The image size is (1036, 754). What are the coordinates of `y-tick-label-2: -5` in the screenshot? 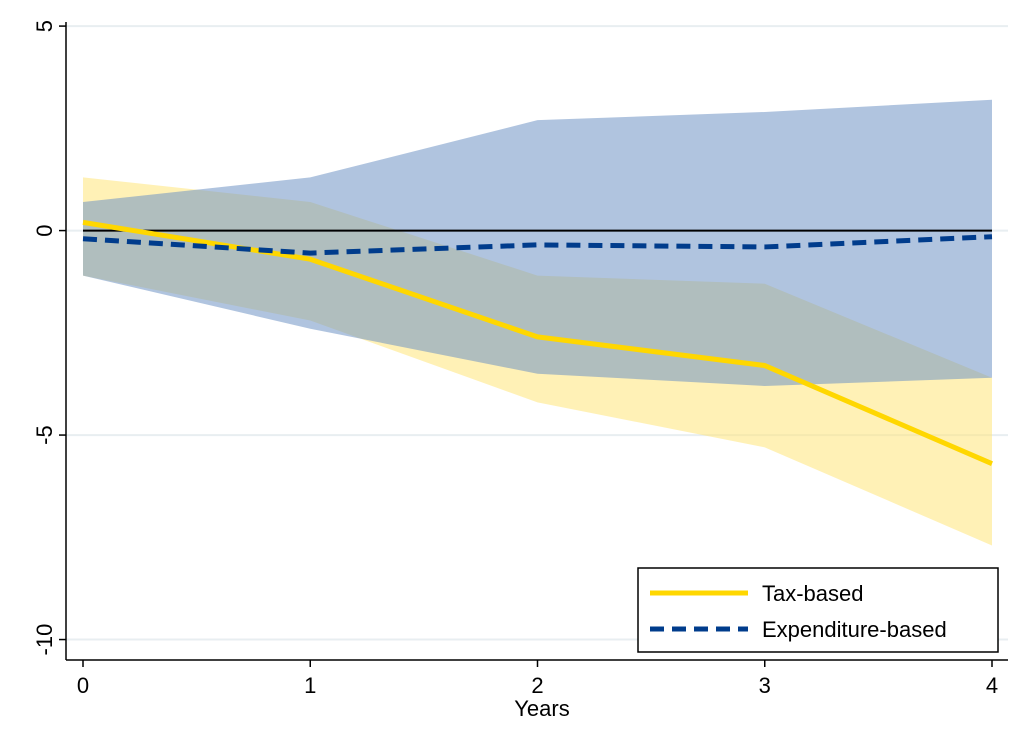 It's located at (44, 435).